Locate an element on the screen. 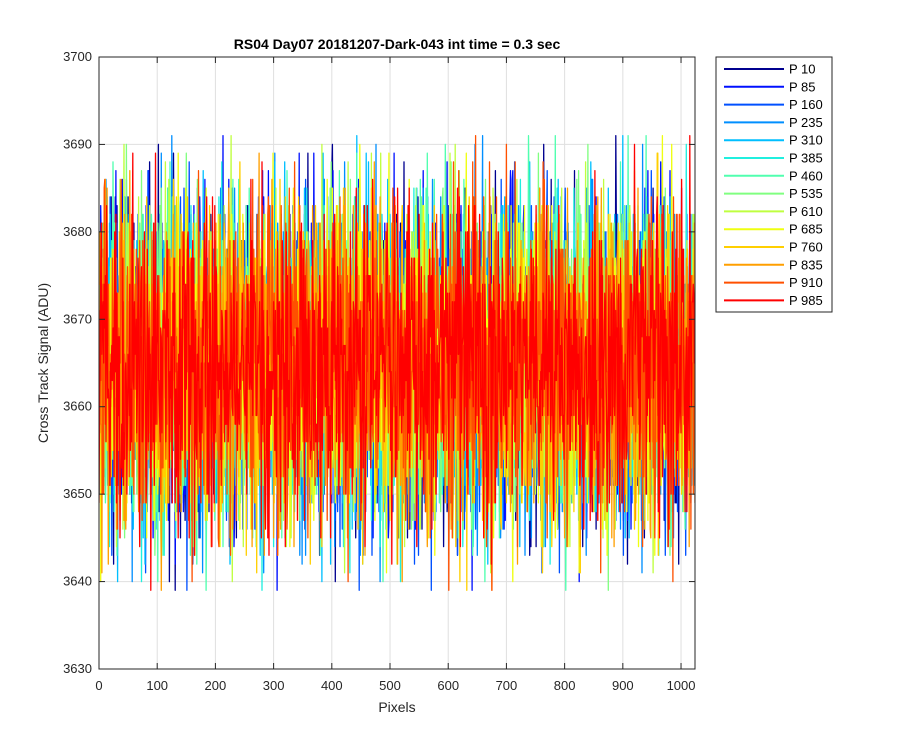  x-tick-label: 200 is located at coordinates (216, 685).